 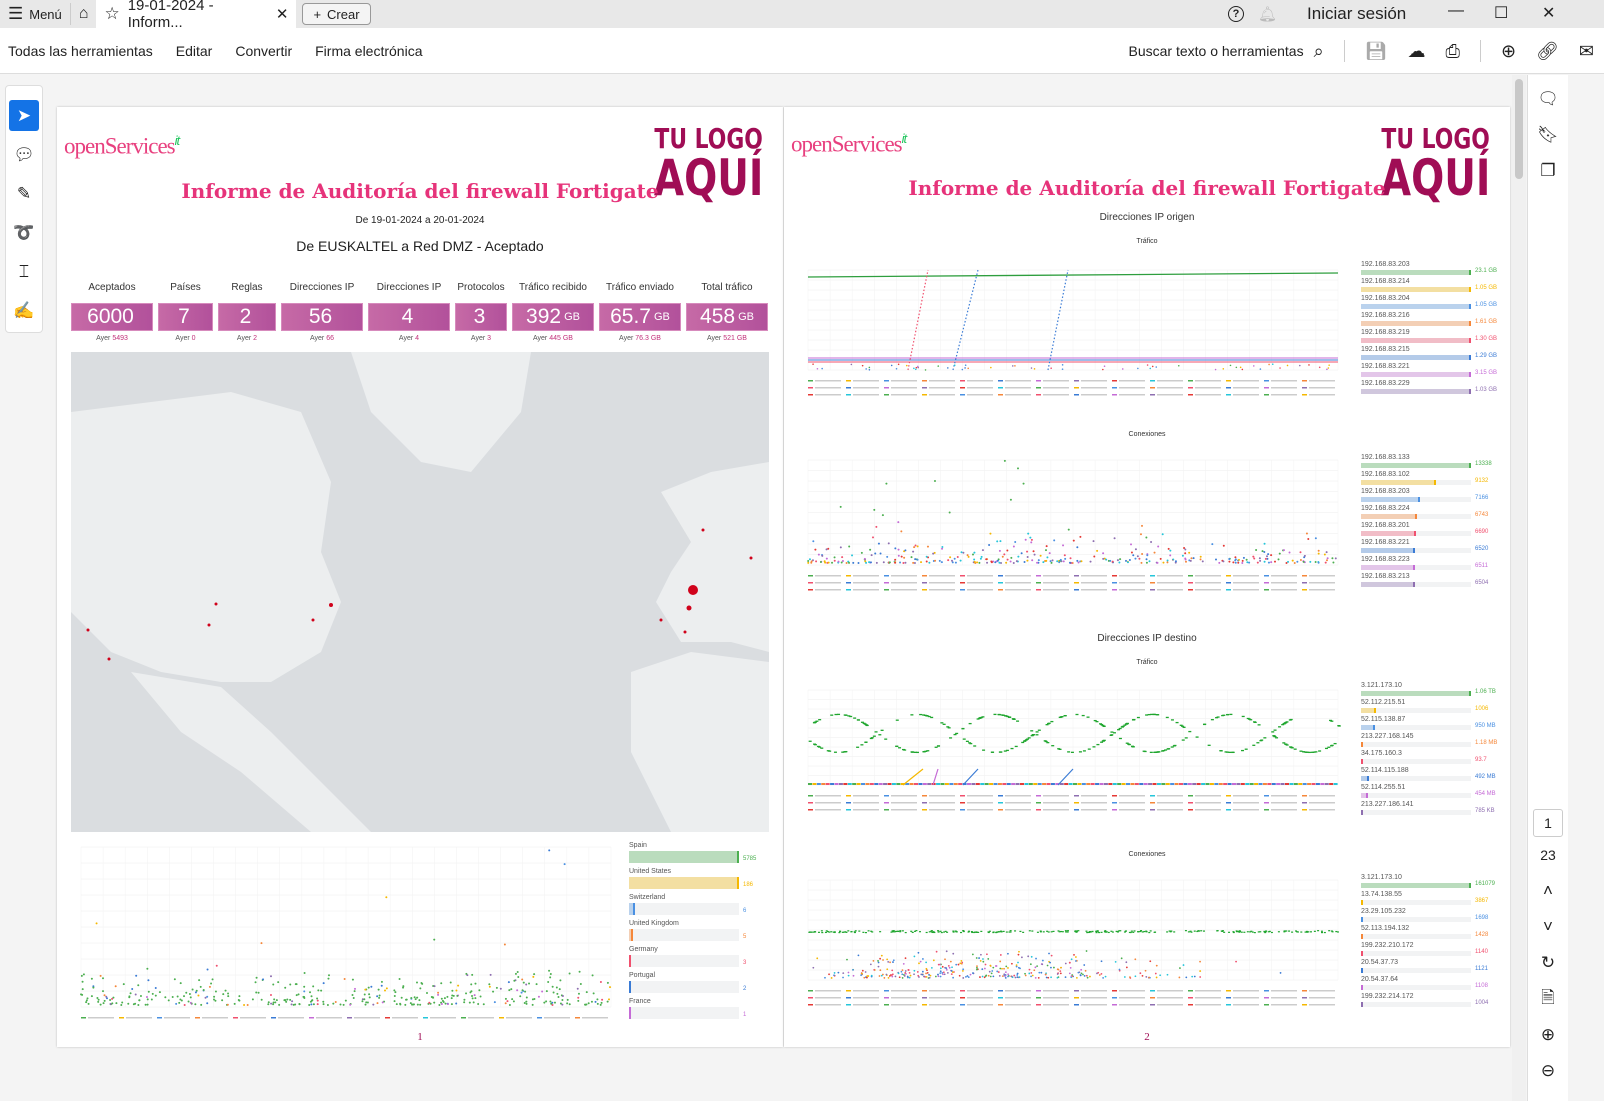 What do you see at coordinates (1376, 50) in the screenshot?
I see `save-icon: 💾︎` at bounding box center [1376, 50].